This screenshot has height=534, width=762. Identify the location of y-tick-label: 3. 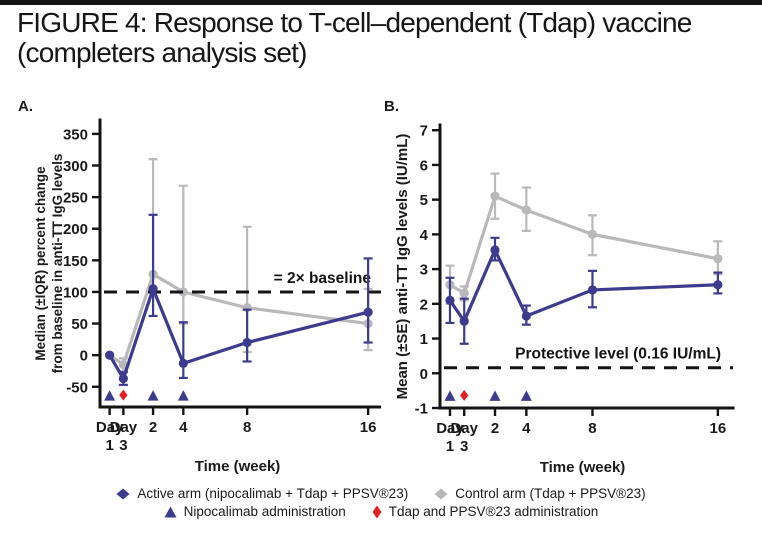
(424, 270).